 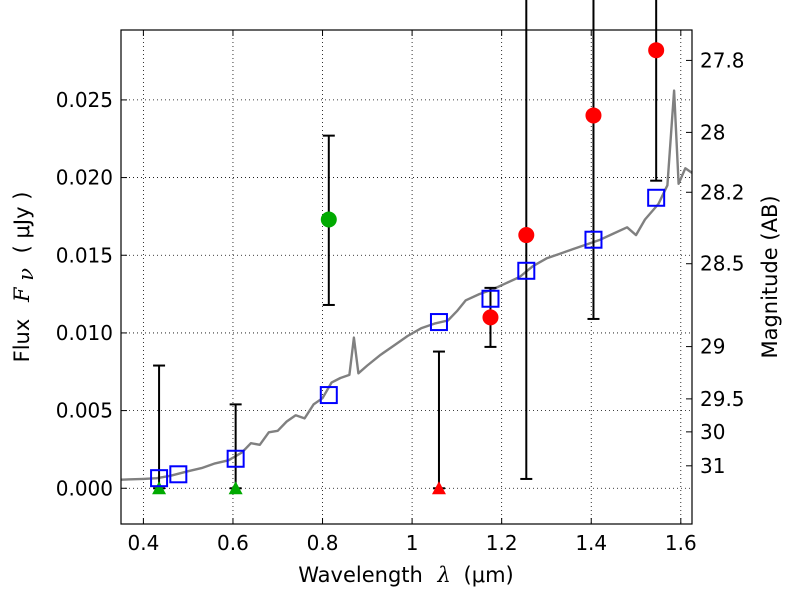 What do you see at coordinates (26, 274) in the screenshot?
I see `y-axis-label-sub: ν` at bounding box center [26, 274].